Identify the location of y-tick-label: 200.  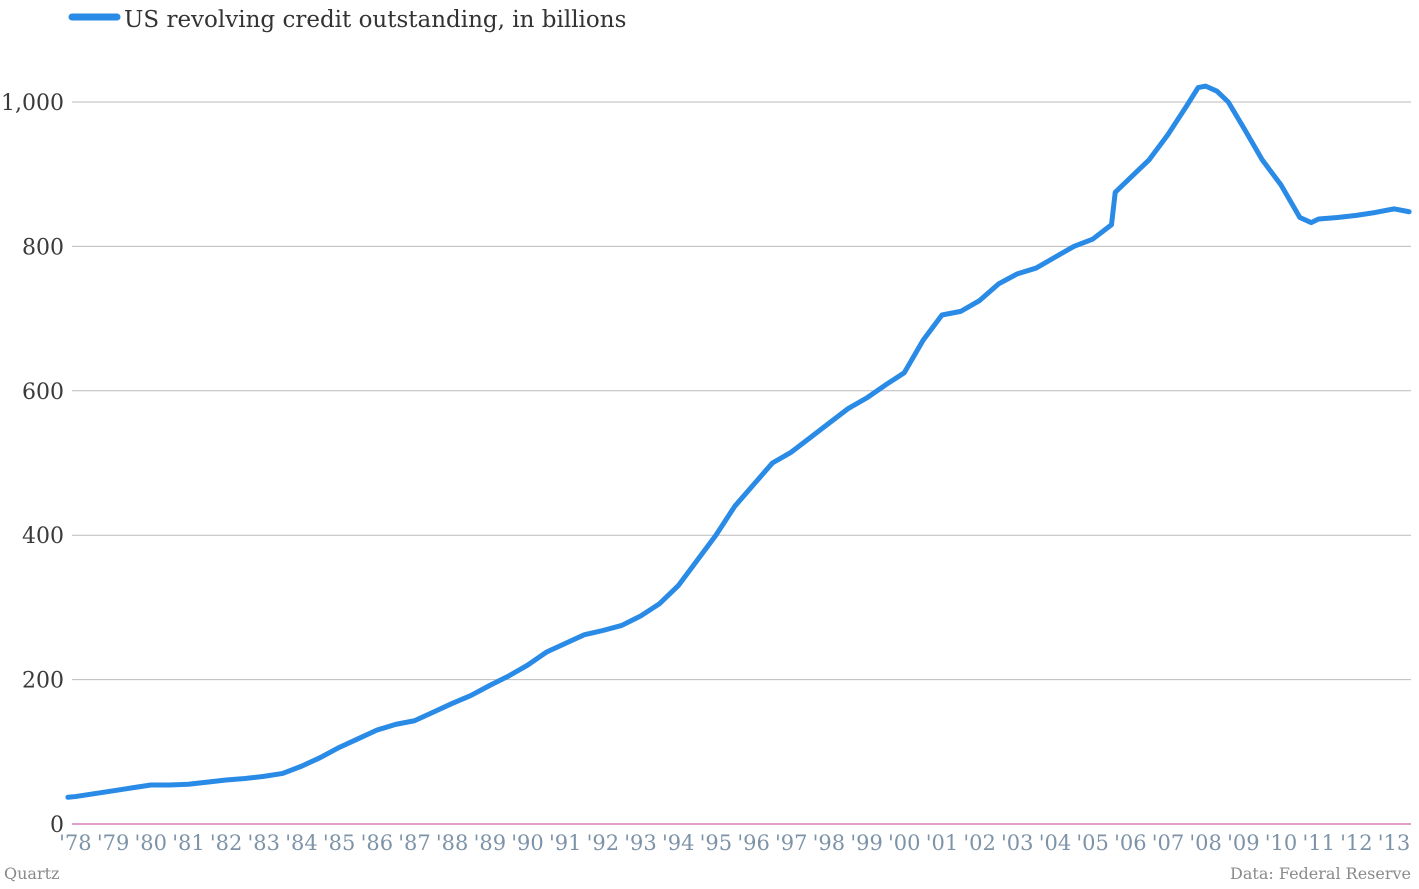
(43, 681).